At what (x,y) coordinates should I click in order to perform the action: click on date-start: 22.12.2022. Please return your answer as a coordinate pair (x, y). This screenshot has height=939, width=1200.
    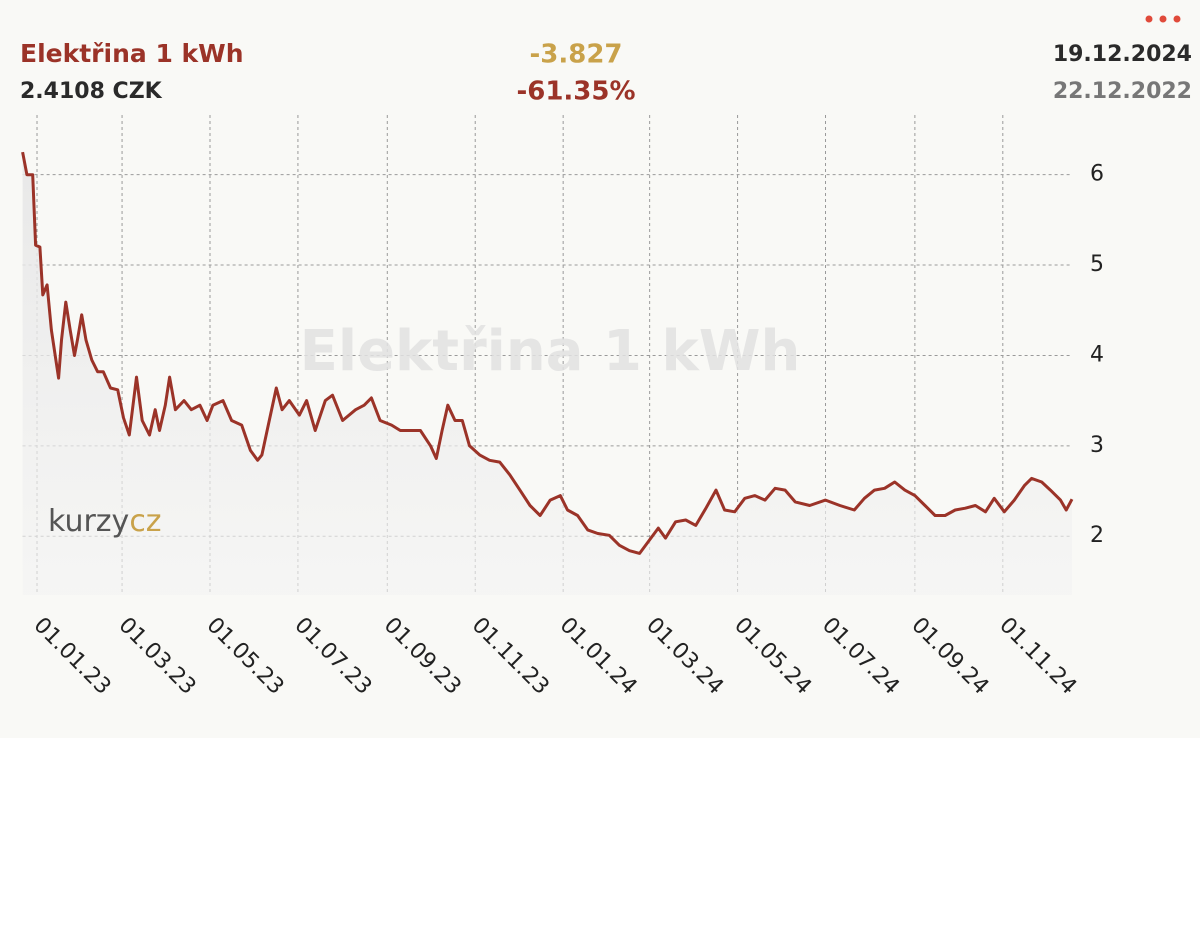
    Looking at the image, I should click on (1122, 91).